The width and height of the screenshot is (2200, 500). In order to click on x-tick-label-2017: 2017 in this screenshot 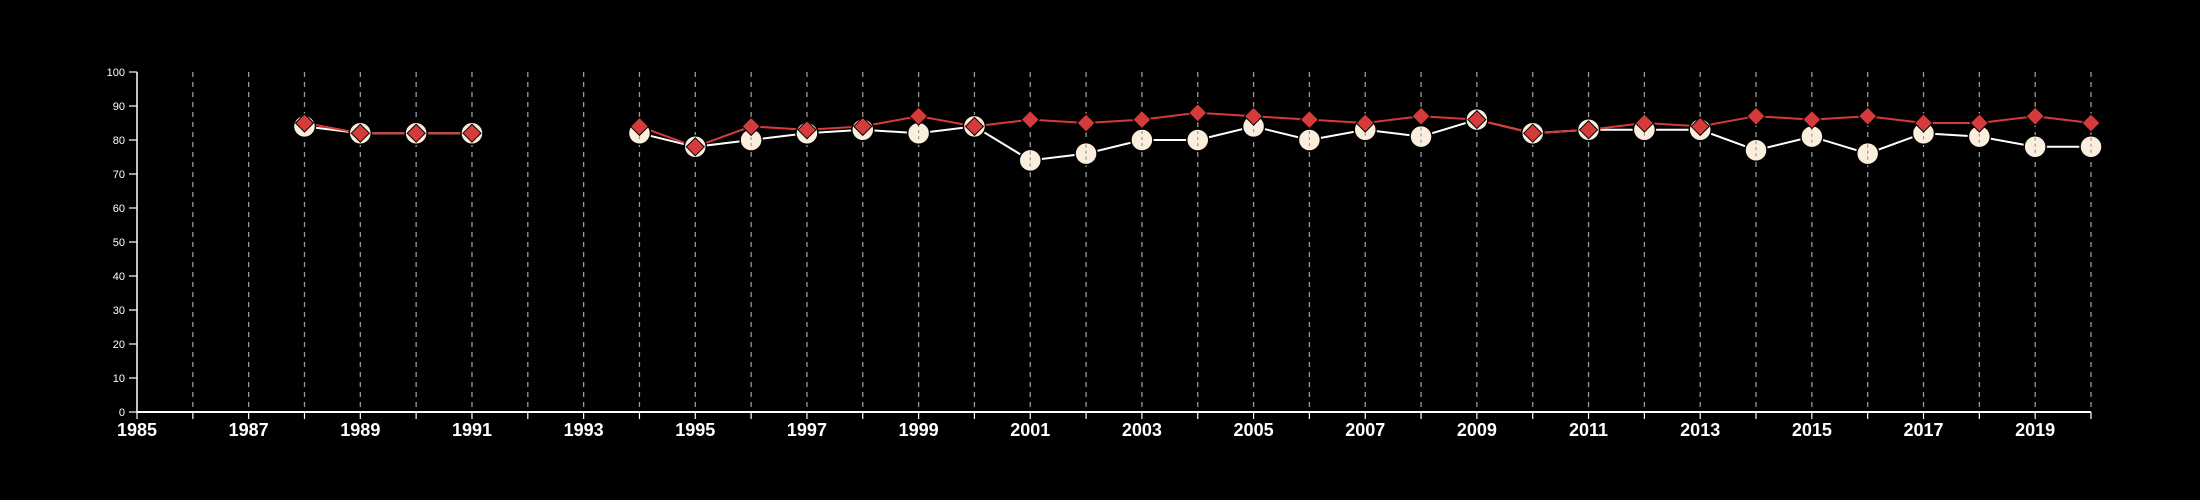, I will do `click(1923, 430)`.